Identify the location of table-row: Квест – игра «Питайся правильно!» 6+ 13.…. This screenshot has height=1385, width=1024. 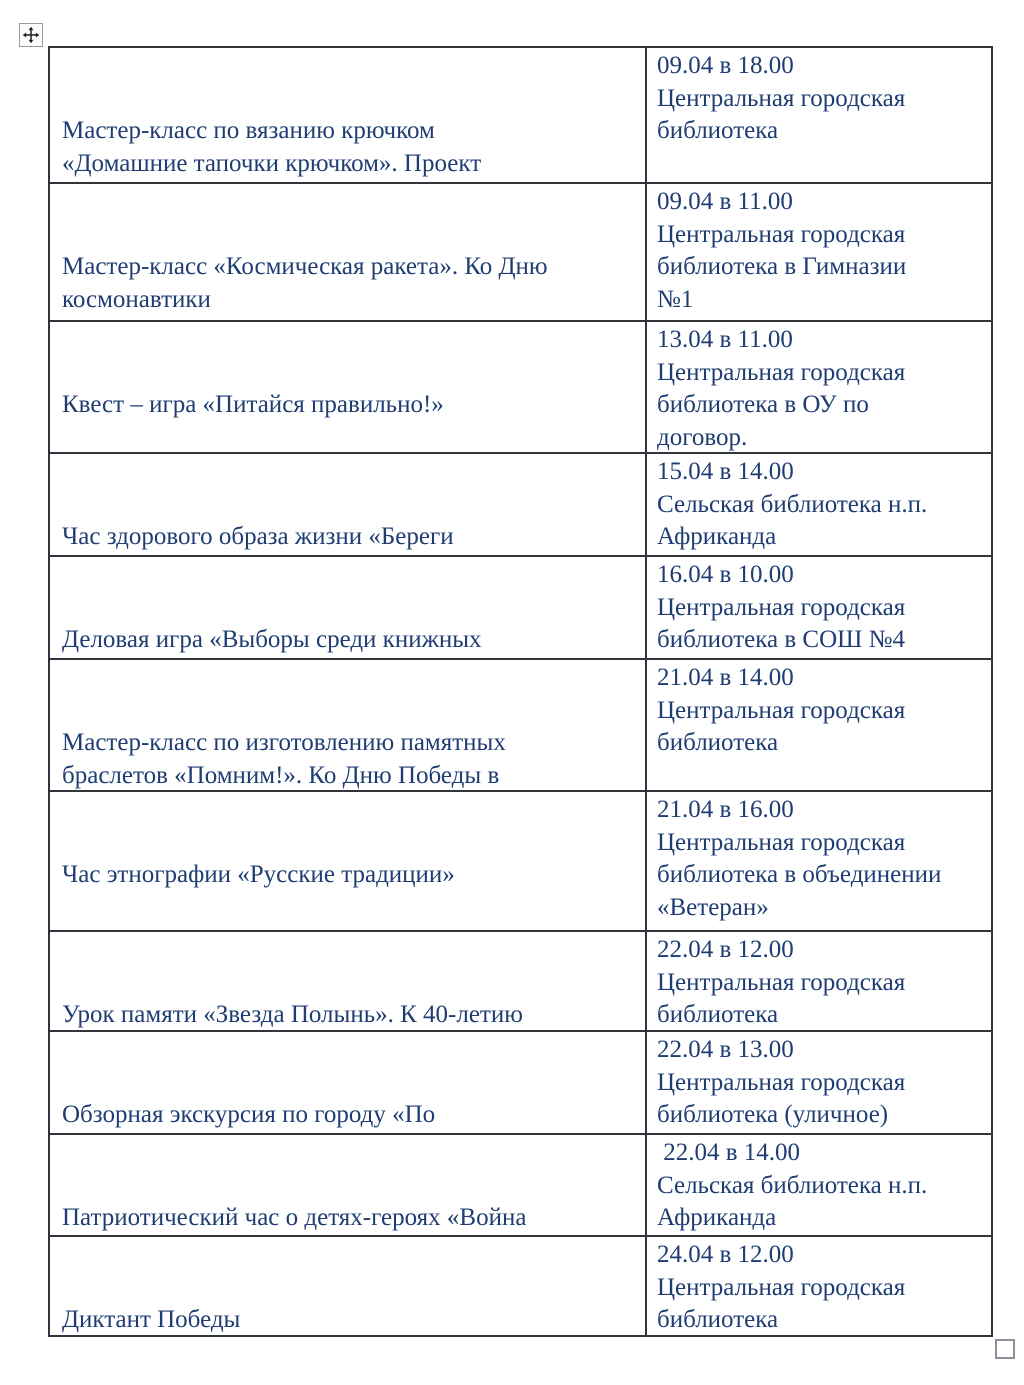
(520, 388).